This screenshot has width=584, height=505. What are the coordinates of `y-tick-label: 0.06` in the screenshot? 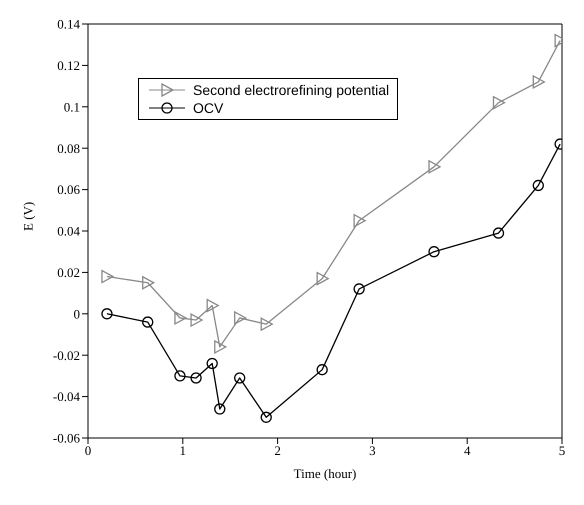 It's located at (68, 190).